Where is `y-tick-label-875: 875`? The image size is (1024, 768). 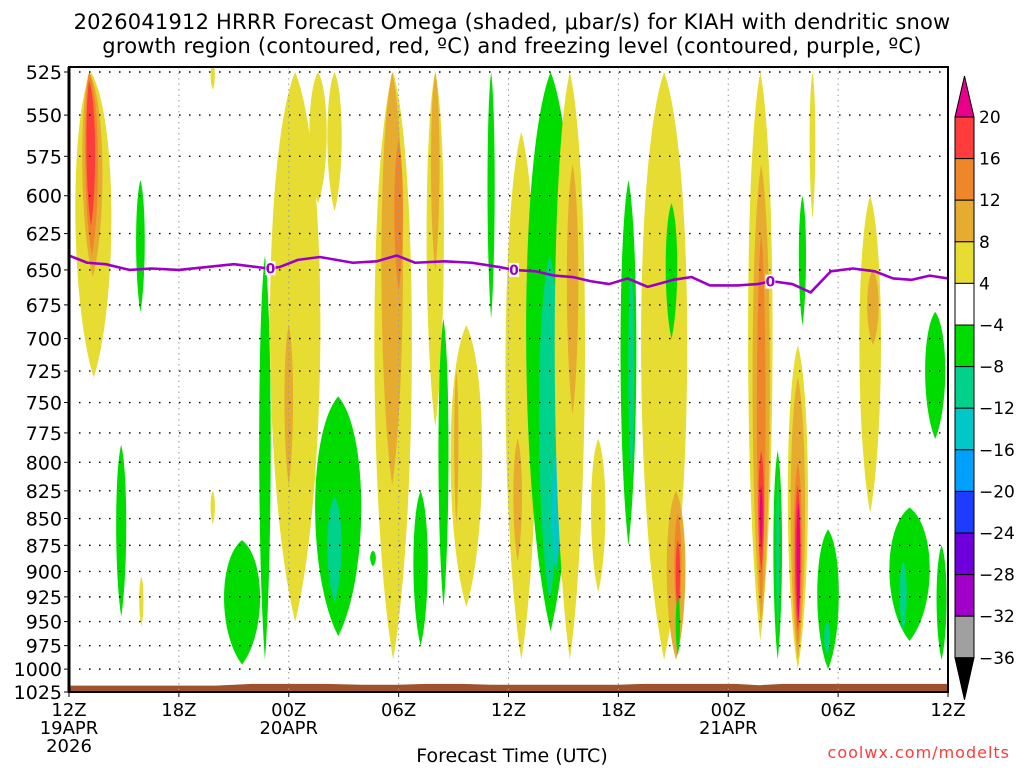
y-tick-label-875: 875 is located at coordinates (44, 546).